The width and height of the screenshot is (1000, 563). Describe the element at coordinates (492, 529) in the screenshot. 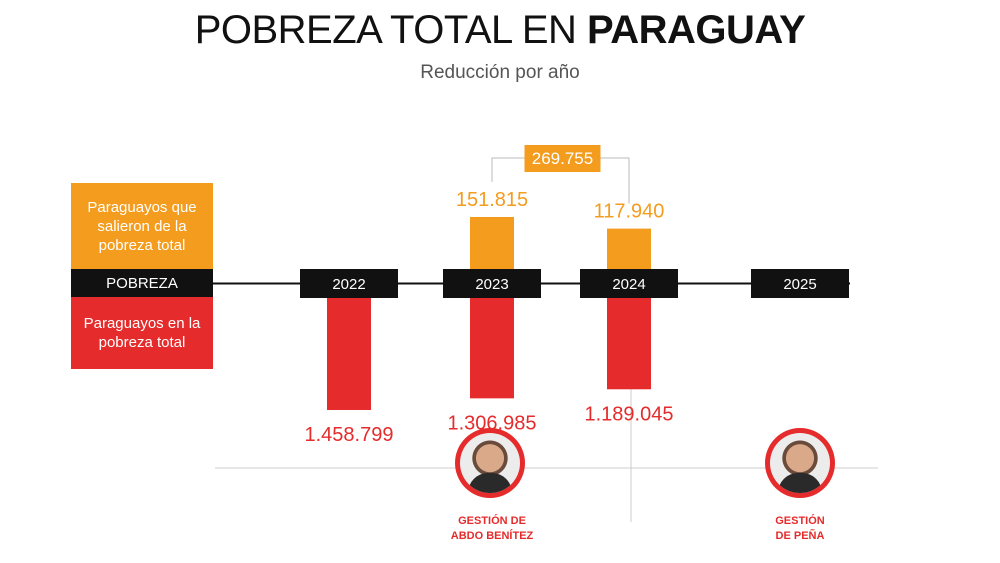

I see `gov-label-abdo: GESTIÓN DE ABDO BENÍTEZ` at that location.